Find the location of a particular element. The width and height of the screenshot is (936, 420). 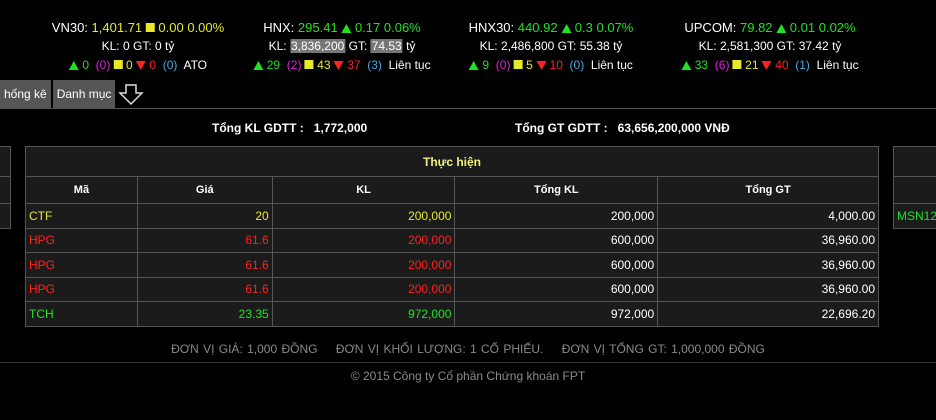

index-change: 0.01 is located at coordinates (802, 27).